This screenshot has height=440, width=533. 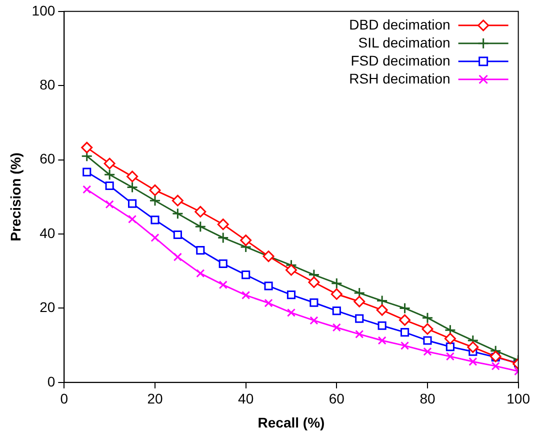 What do you see at coordinates (246, 398) in the screenshot?
I see `x-tick-label: 40` at bounding box center [246, 398].